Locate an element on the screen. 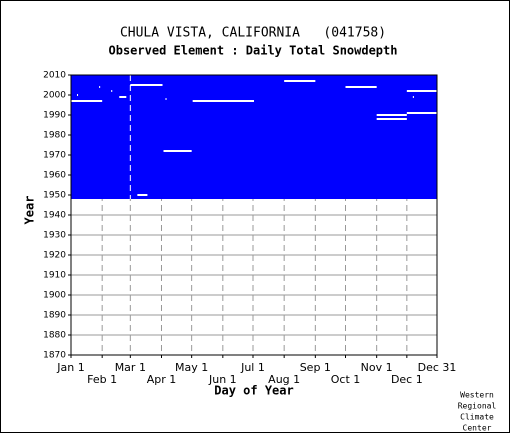 This screenshot has height=433, width=510. y-tick-label: 1910 is located at coordinates (54, 276).